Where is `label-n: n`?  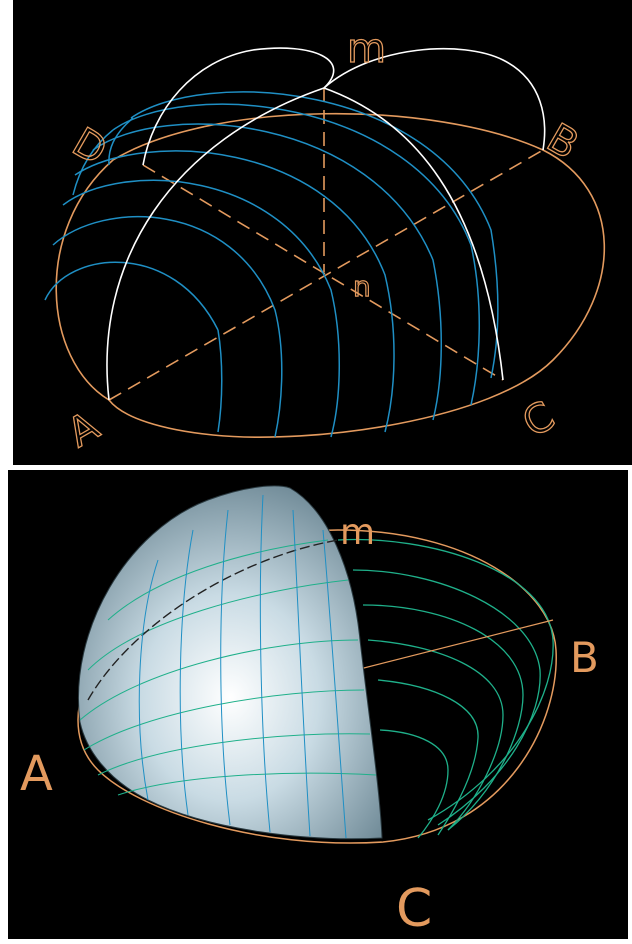
label-n: n is located at coordinates (362, 286).